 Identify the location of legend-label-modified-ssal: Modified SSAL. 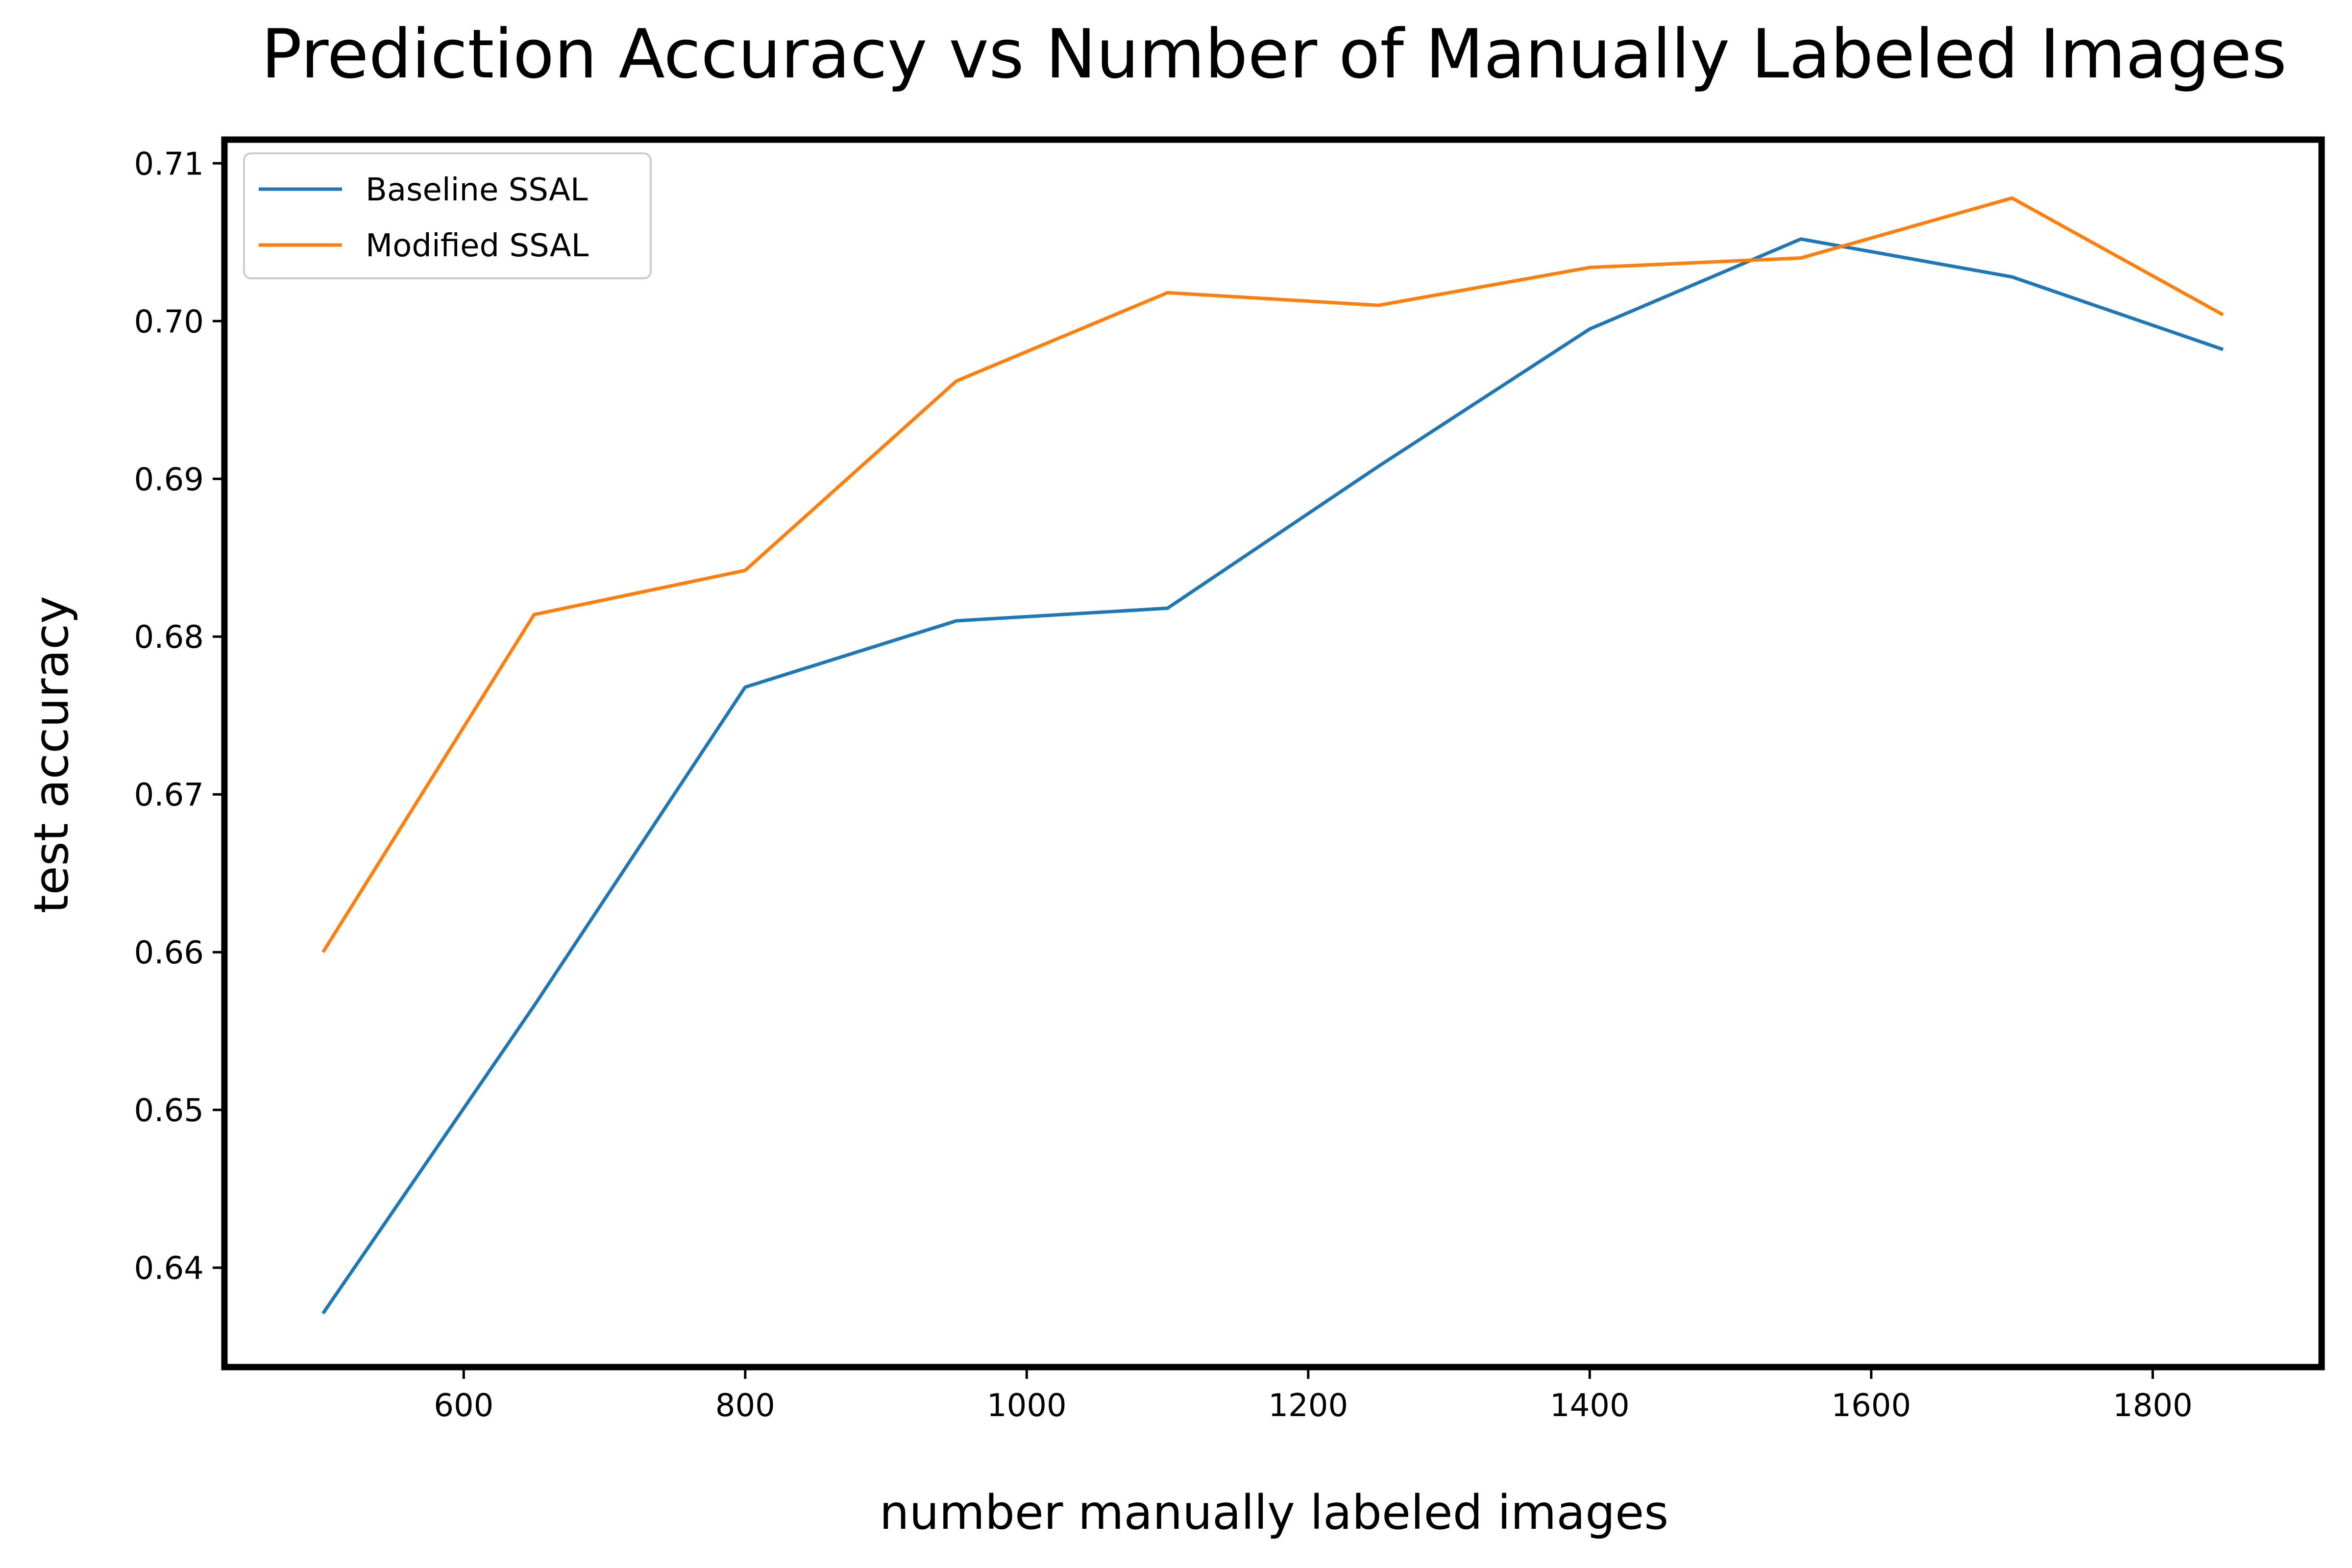
(477, 246).